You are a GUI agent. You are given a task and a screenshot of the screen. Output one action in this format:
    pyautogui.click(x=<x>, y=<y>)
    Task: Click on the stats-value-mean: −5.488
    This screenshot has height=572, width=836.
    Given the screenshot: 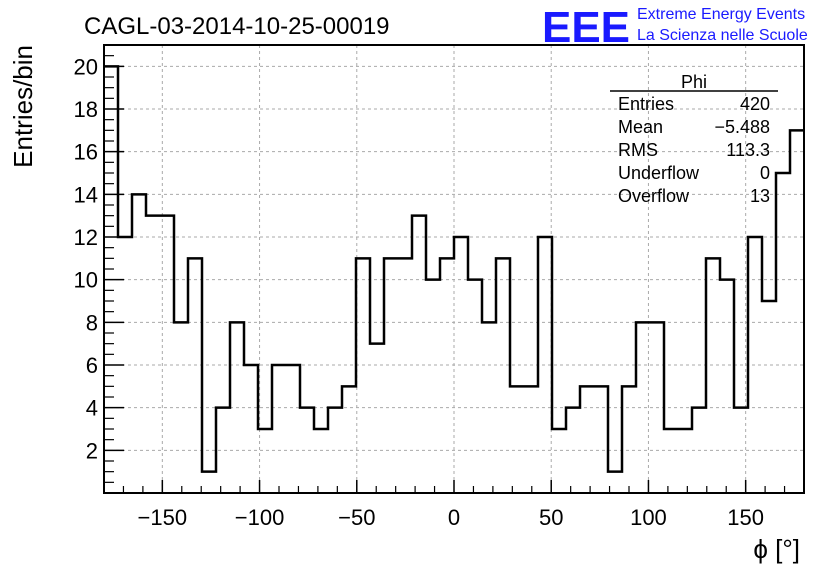 What is the action you would take?
    pyautogui.click(x=742, y=127)
    